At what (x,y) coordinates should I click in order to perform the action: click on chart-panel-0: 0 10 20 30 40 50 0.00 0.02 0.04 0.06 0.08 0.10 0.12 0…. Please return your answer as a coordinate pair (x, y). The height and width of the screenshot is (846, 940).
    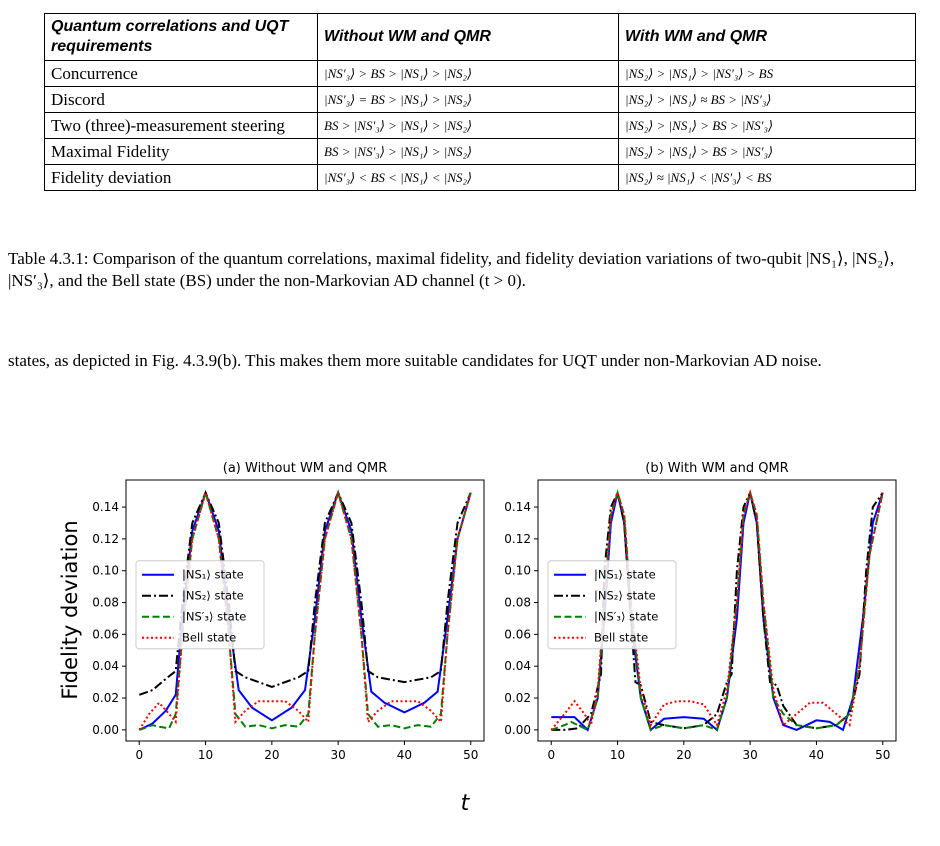
    Looking at the image, I should click on (288, 611).